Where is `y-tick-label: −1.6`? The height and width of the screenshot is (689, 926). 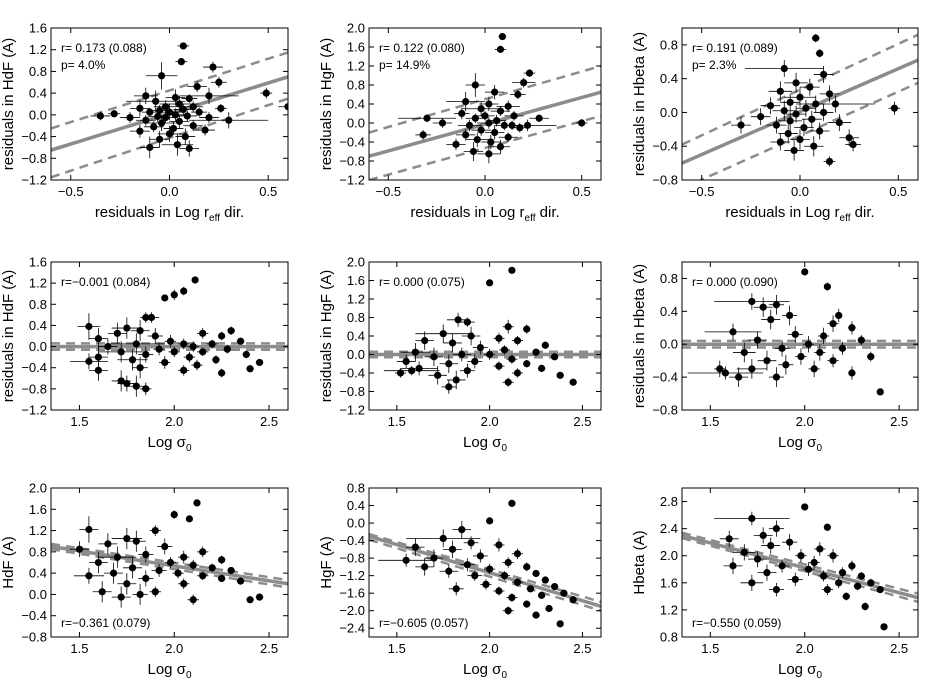 y-tick-label: −1.6 is located at coordinates (352, 593).